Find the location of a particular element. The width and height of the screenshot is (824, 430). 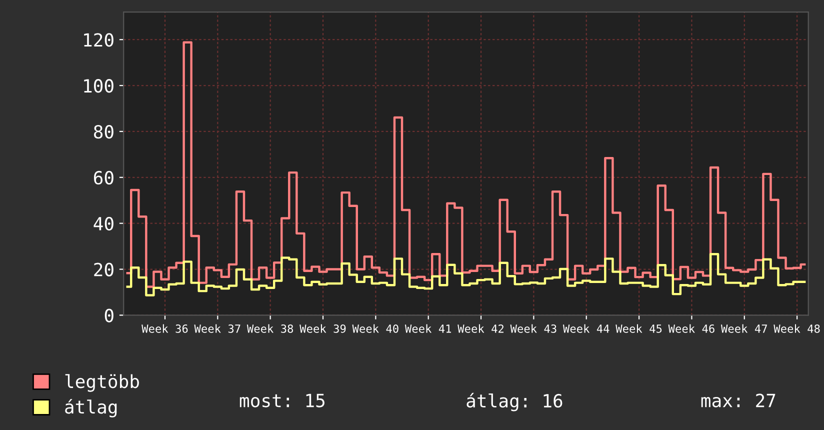

x-tick-label: Week 46 is located at coordinates (691, 328).